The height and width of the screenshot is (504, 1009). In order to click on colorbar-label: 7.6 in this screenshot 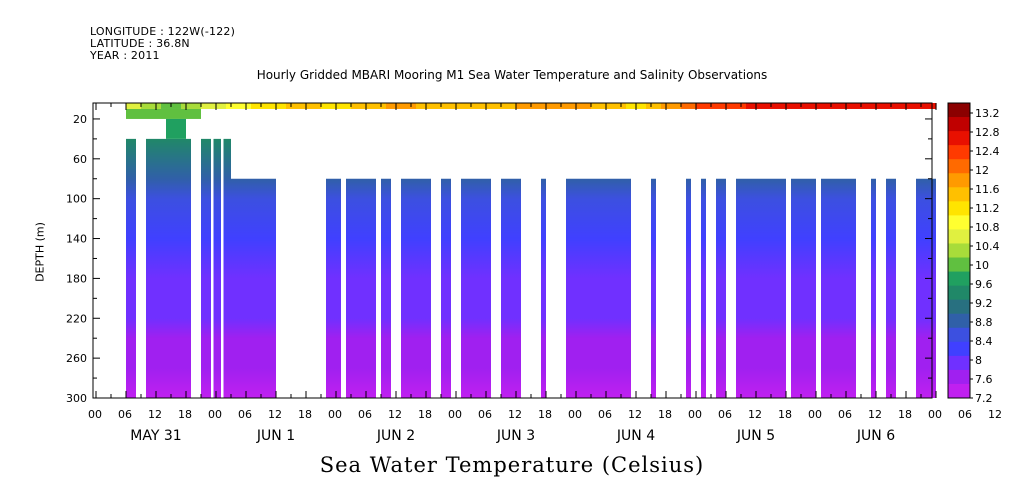, I will do `click(984, 379)`.